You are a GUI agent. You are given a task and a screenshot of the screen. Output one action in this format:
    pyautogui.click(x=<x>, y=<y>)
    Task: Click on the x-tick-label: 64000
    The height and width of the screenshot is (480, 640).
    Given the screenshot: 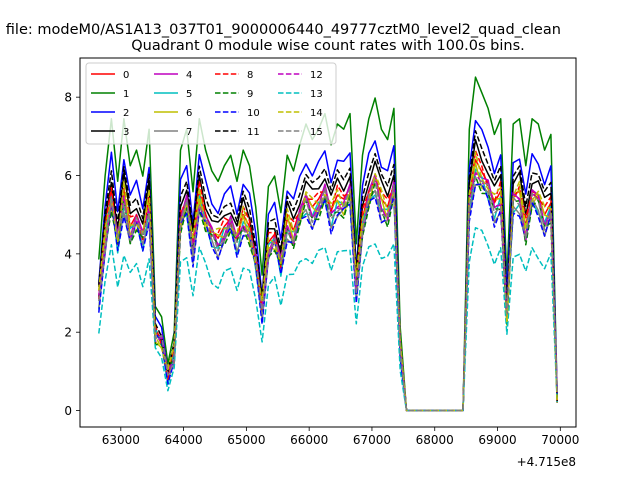 What is the action you would take?
    pyautogui.click(x=184, y=440)
    